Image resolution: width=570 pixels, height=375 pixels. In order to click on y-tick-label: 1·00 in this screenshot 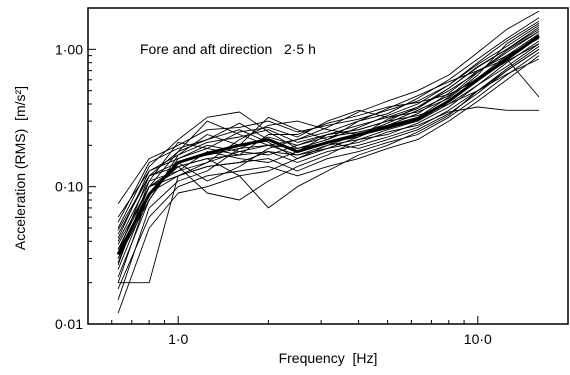, I will do `click(69, 49)`.